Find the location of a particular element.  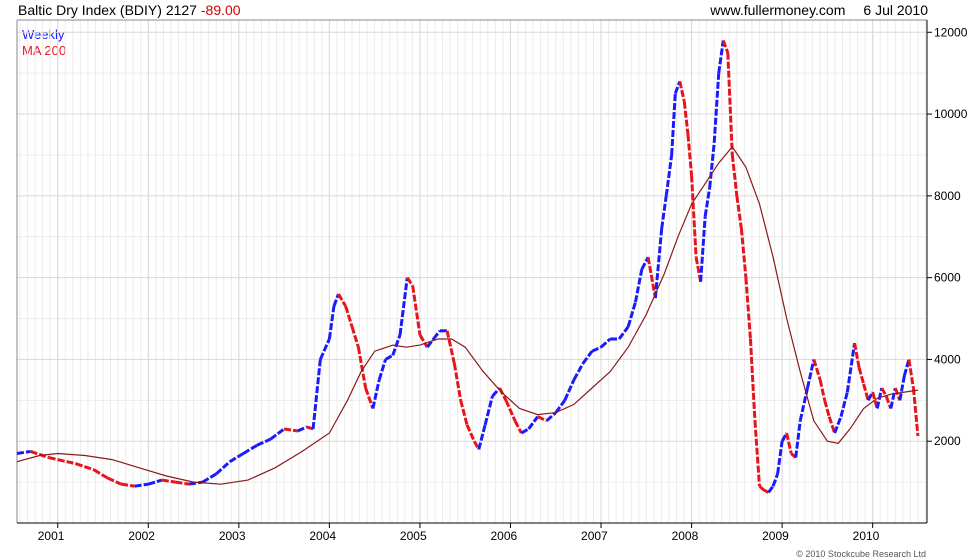

chart-date: 6 Jul 2010 is located at coordinates (895, 10).